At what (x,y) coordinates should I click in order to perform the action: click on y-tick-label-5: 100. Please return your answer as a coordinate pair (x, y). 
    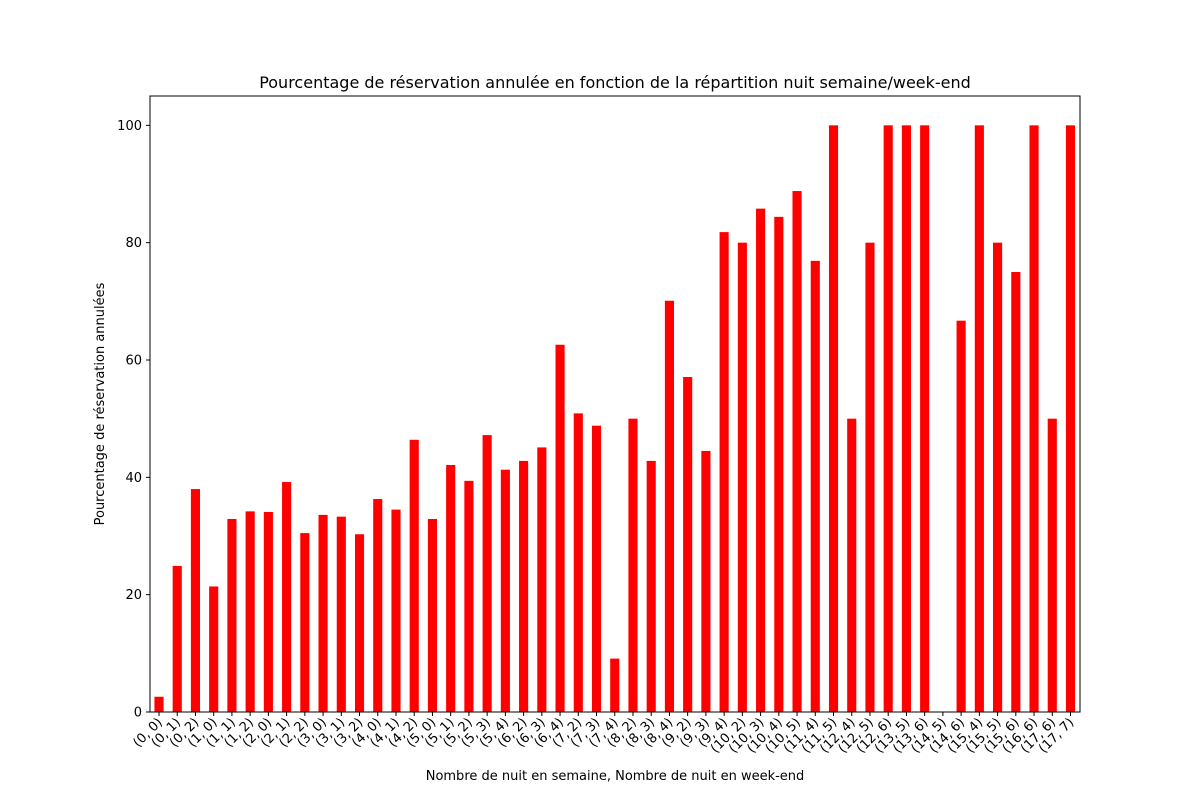
    Looking at the image, I should click on (129, 126).